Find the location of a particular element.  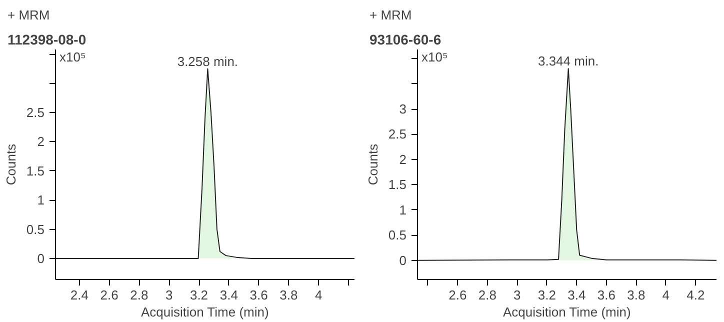

chart-title: 93106-60-6 is located at coordinates (406, 40).